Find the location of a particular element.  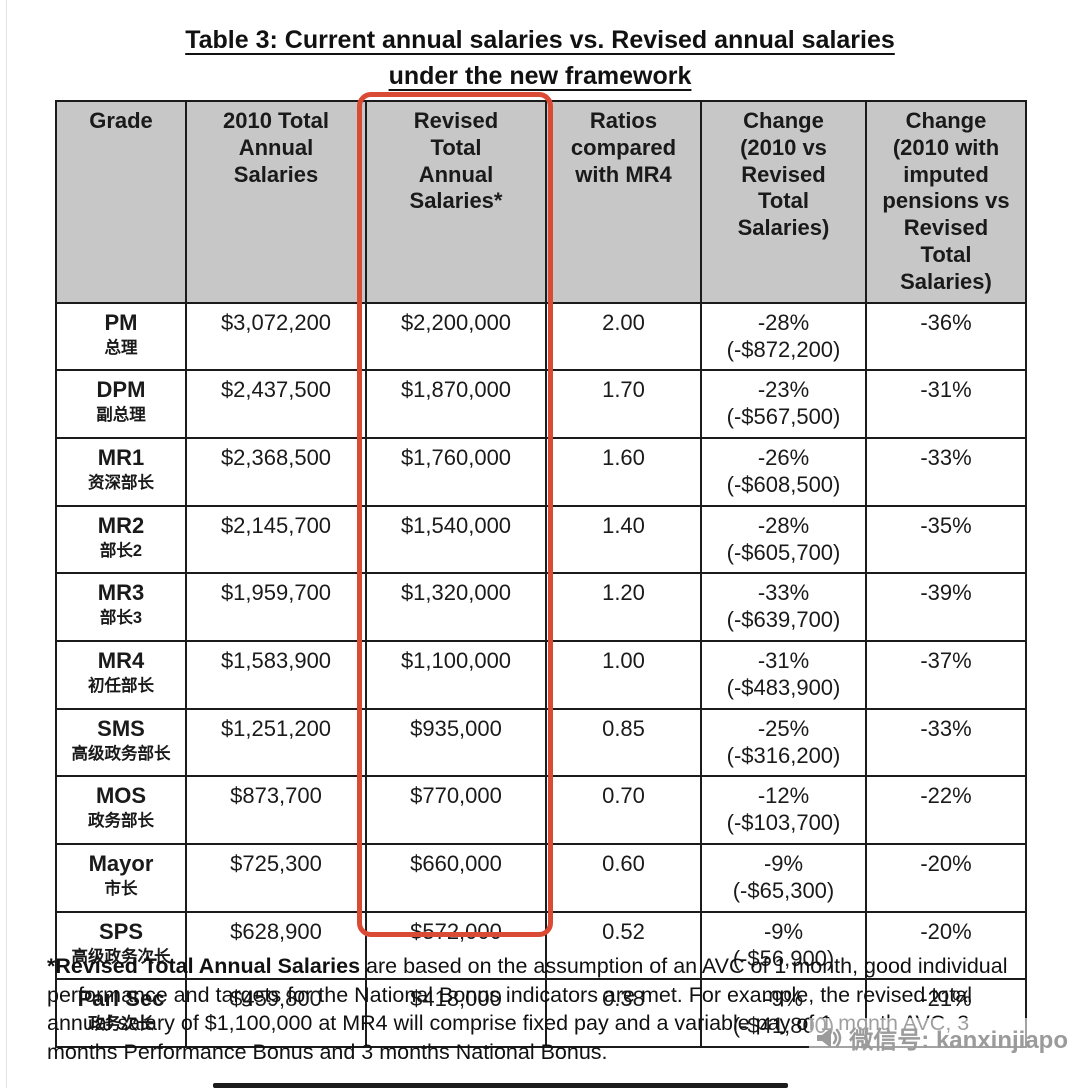

ratio-value: 0.38 is located at coordinates (623, 1013).